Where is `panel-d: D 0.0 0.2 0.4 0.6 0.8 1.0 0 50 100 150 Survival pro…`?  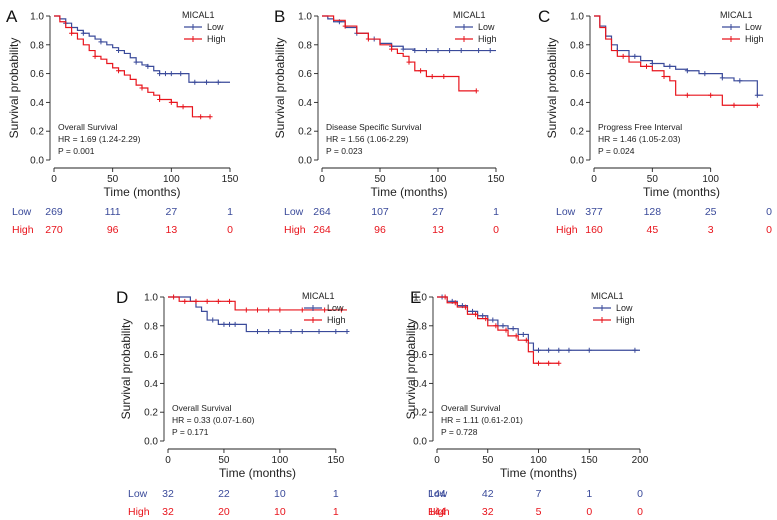 panel-d: D 0.0 0.2 0.4 0.6 0.8 1.0 0 50 100 150 Survival pro… is located at coordinates (233, 403).